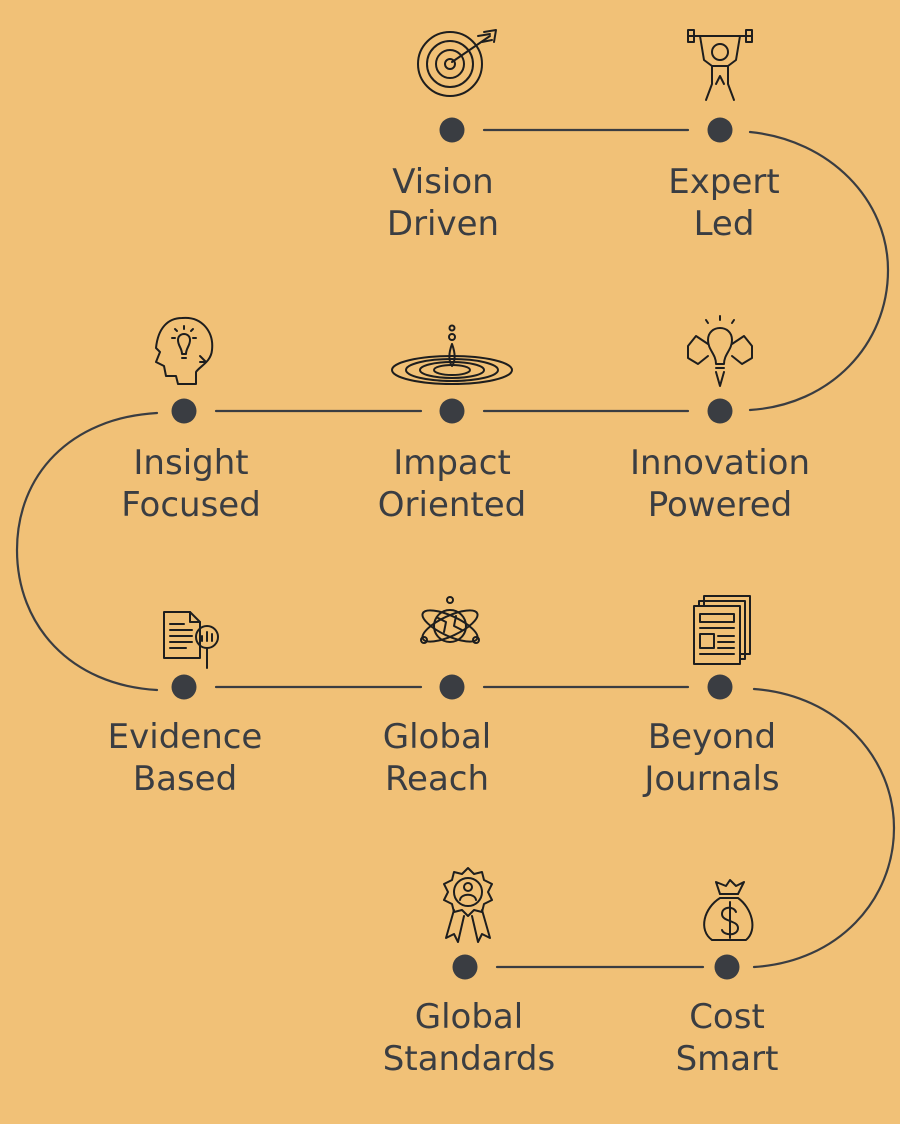  What do you see at coordinates (722, 630) in the screenshot?
I see `newspaper-stack-icon` at bounding box center [722, 630].